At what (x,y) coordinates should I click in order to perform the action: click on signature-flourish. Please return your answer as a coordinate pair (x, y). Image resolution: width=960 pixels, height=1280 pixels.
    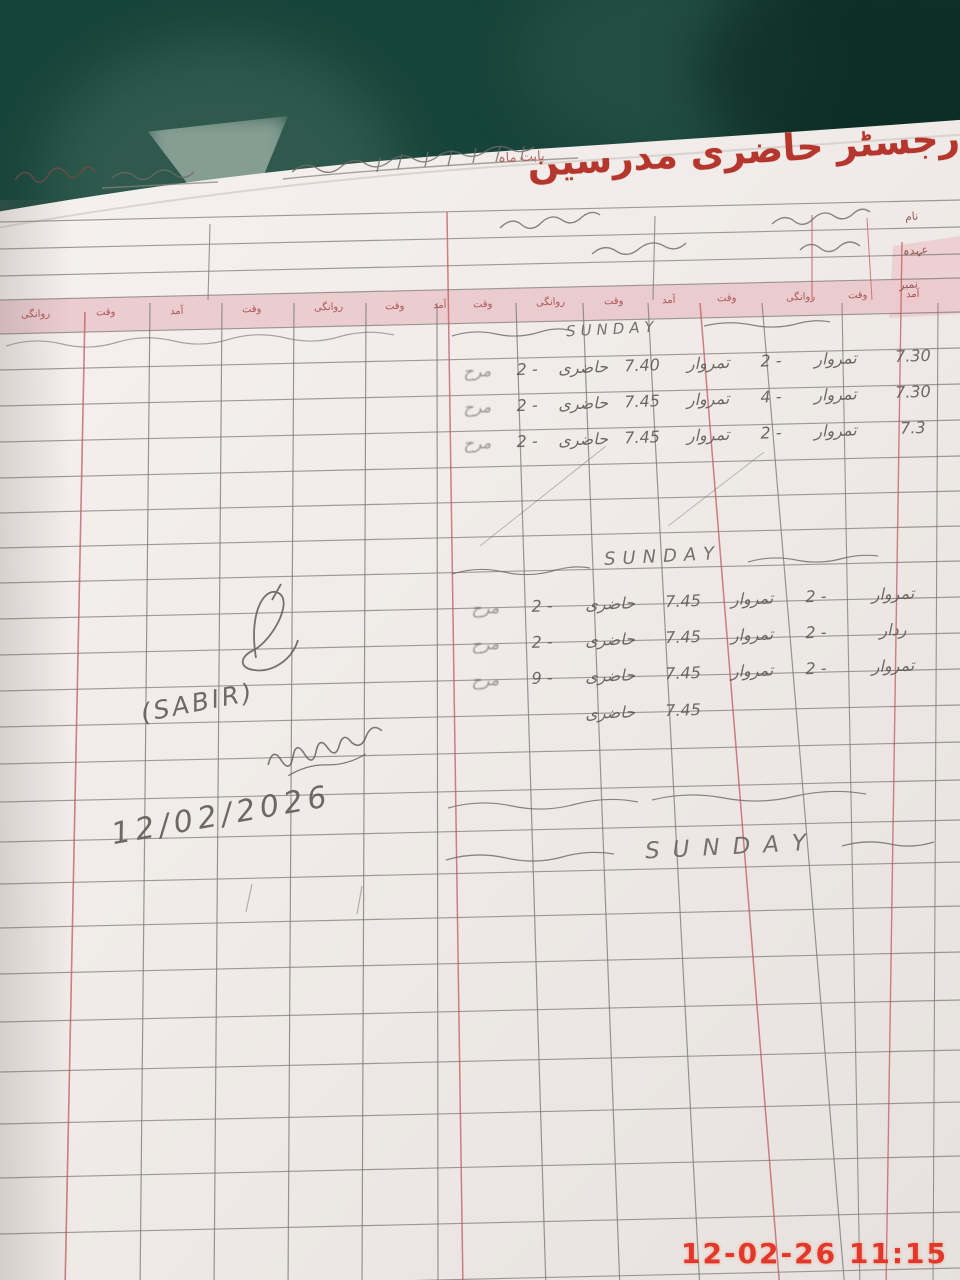
    Looking at the image, I should click on (270, 627).